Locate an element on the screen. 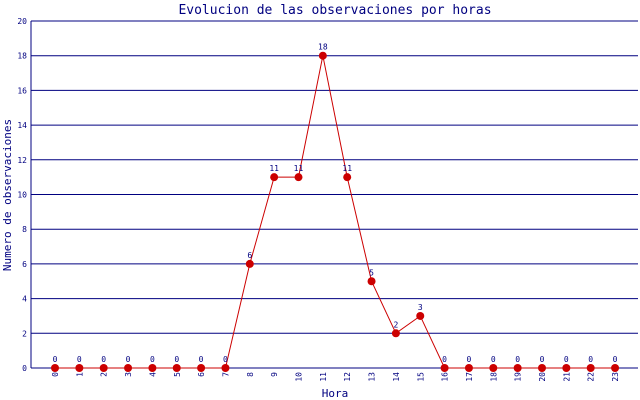 This screenshot has height=400, width=640. y-tick-label: 10 is located at coordinates (22, 195).